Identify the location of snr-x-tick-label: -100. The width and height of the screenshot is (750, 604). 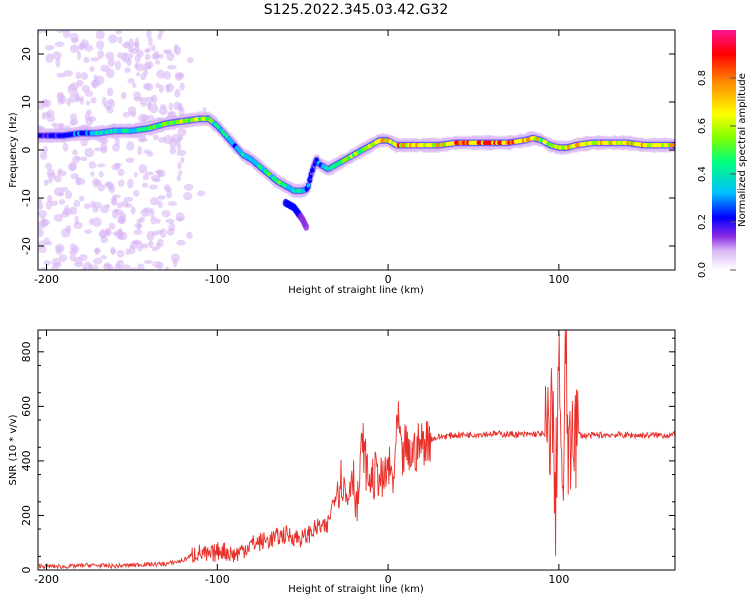
(217, 579).